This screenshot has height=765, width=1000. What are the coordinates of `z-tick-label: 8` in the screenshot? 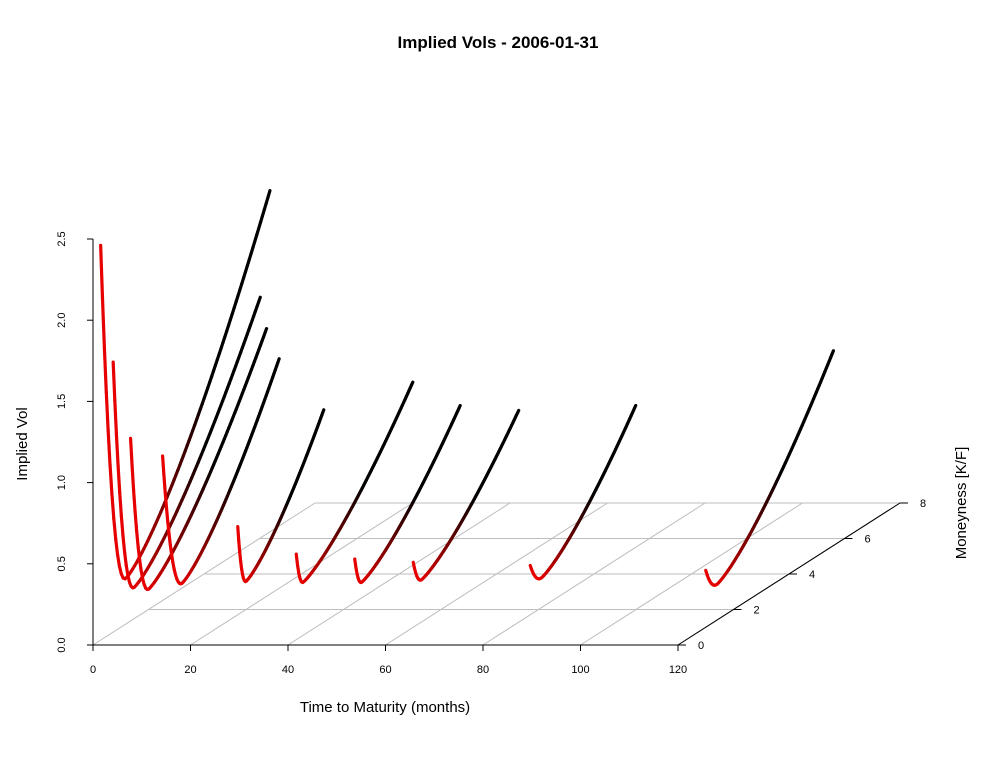 It's located at (923, 504).